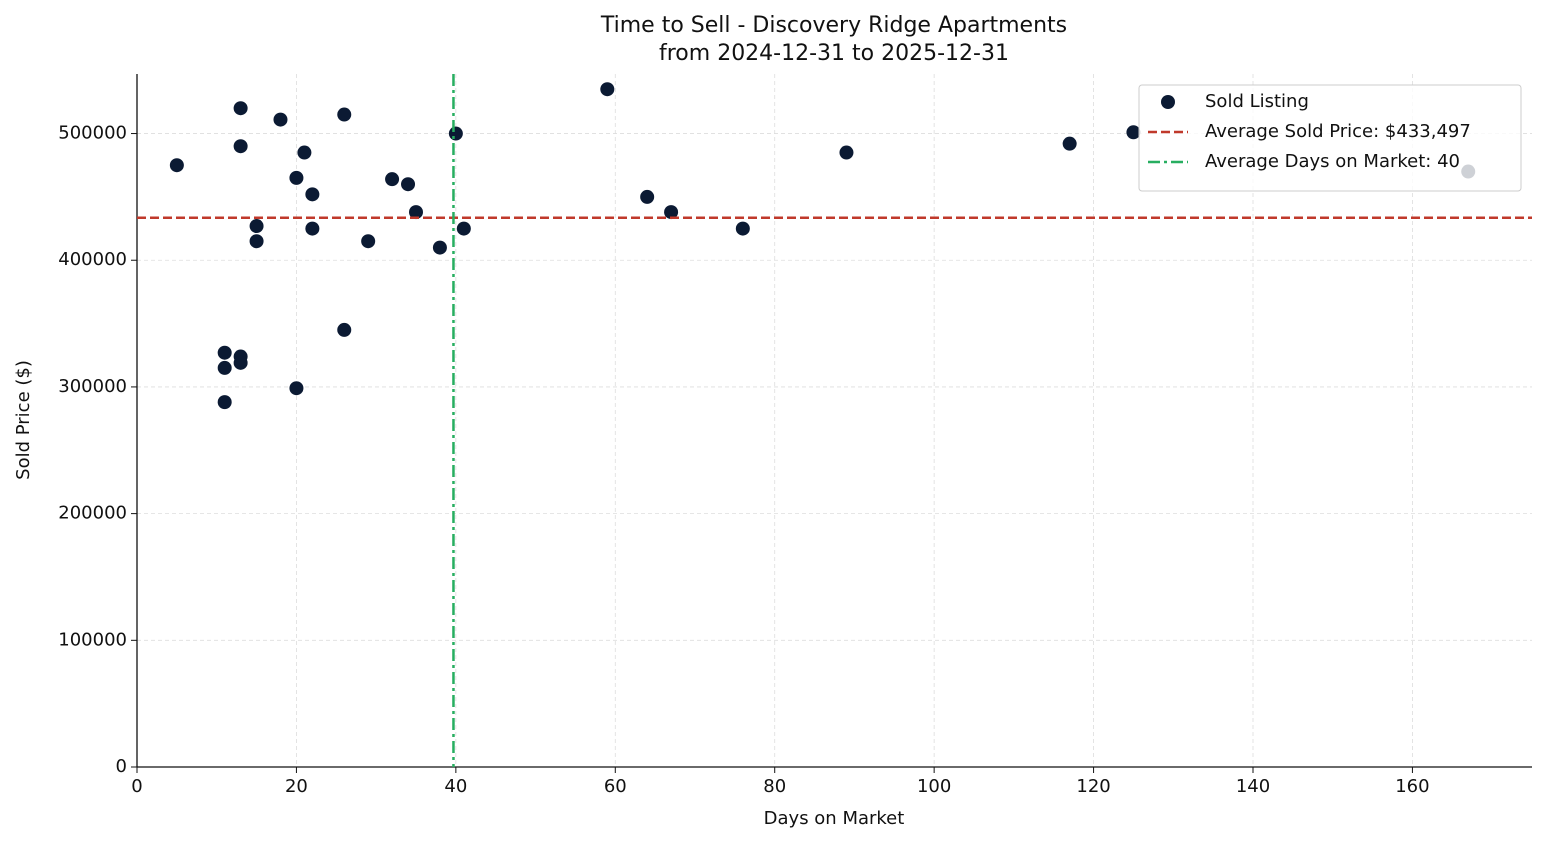  Describe the element at coordinates (92, 639) in the screenshot. I see `y-tick-label: 100000` at that location.